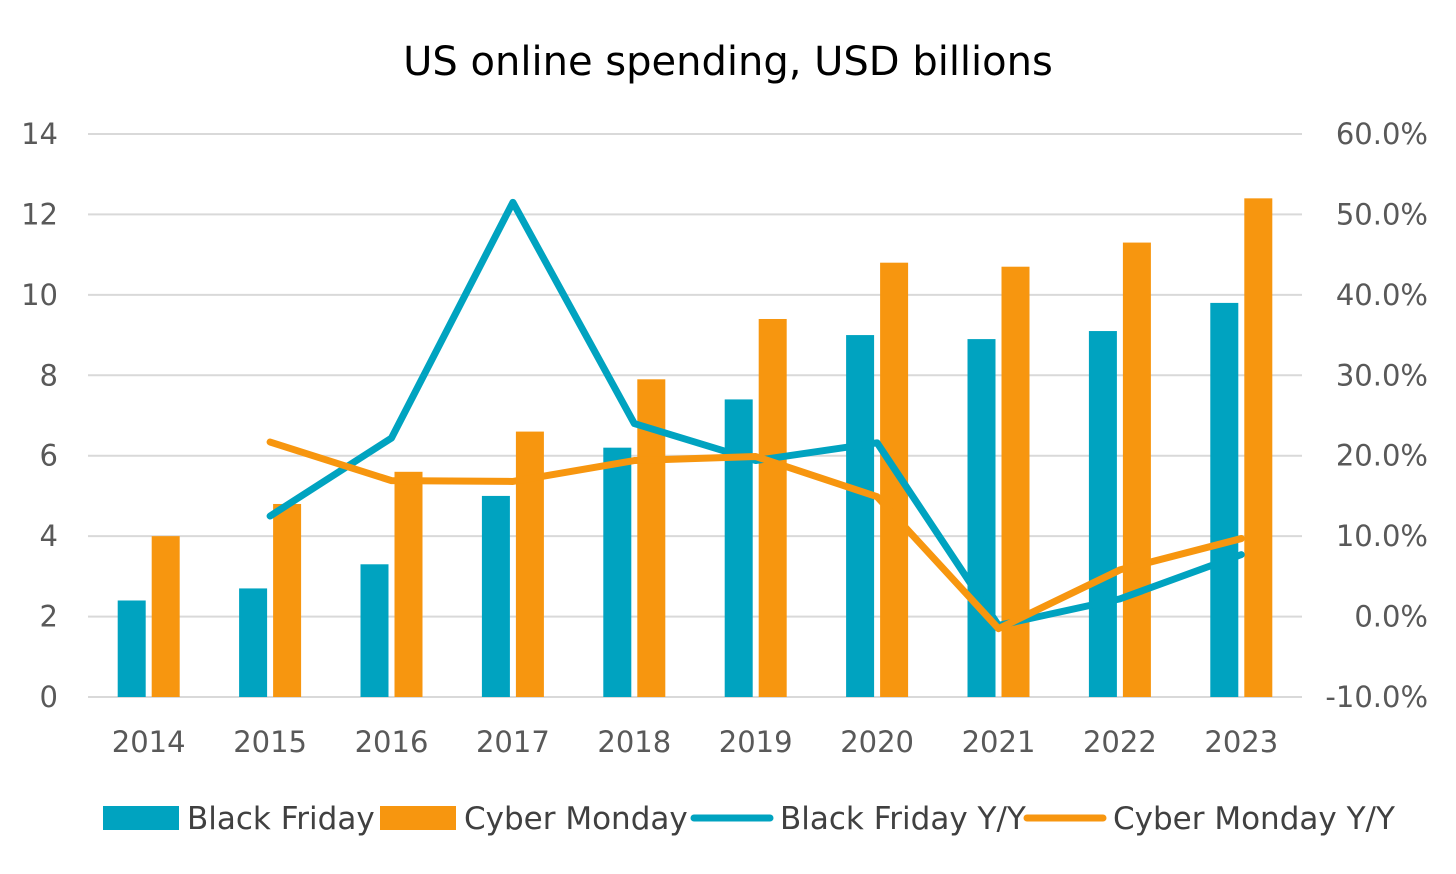 This screenshot has height=874, width=1456. What do you see at coordinates (49, 375) in the screenshot?
I see `left-y-tick-label: 8` at bounding box center [49, 375].